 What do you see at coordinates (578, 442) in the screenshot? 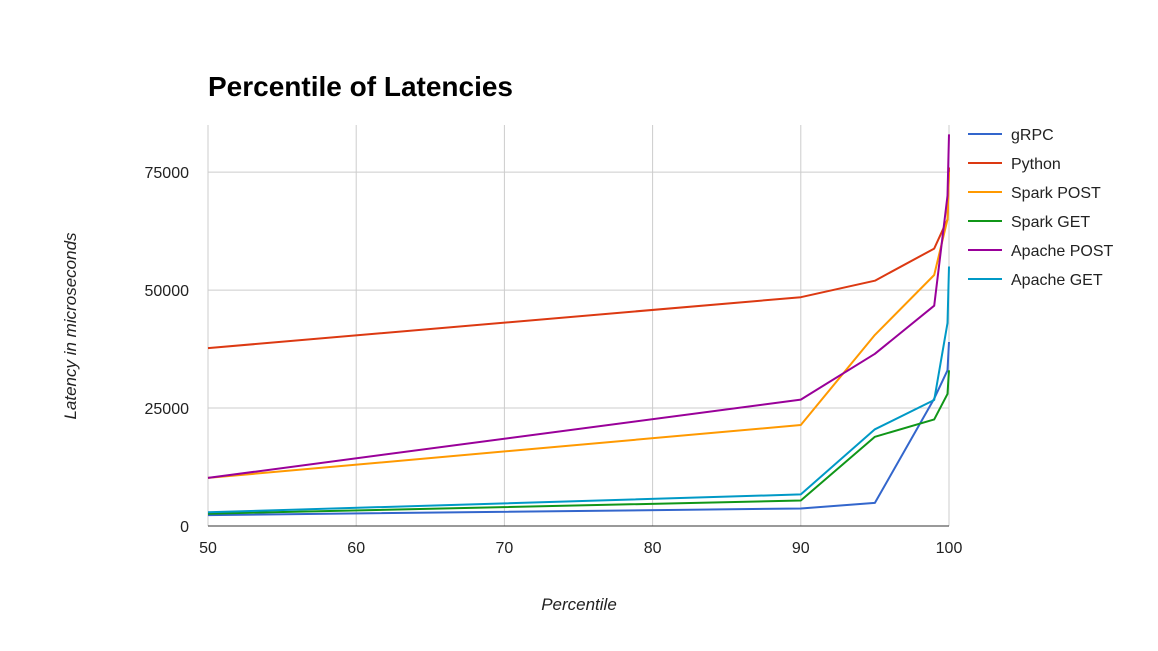
I see `series-line-spark-get` at bounding box center [578, 442].